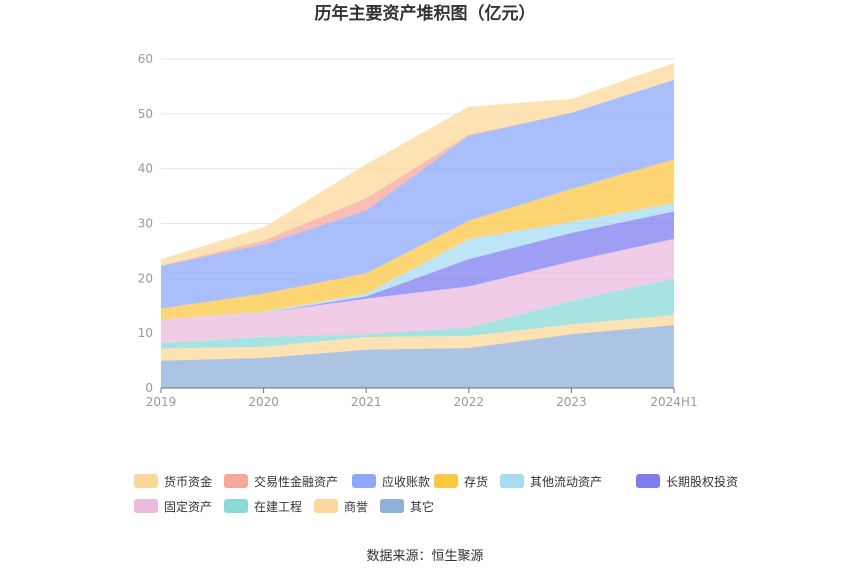 This screenshot has width=850, height=575. I want to click on legend-label: 其它, so click(422, 506).